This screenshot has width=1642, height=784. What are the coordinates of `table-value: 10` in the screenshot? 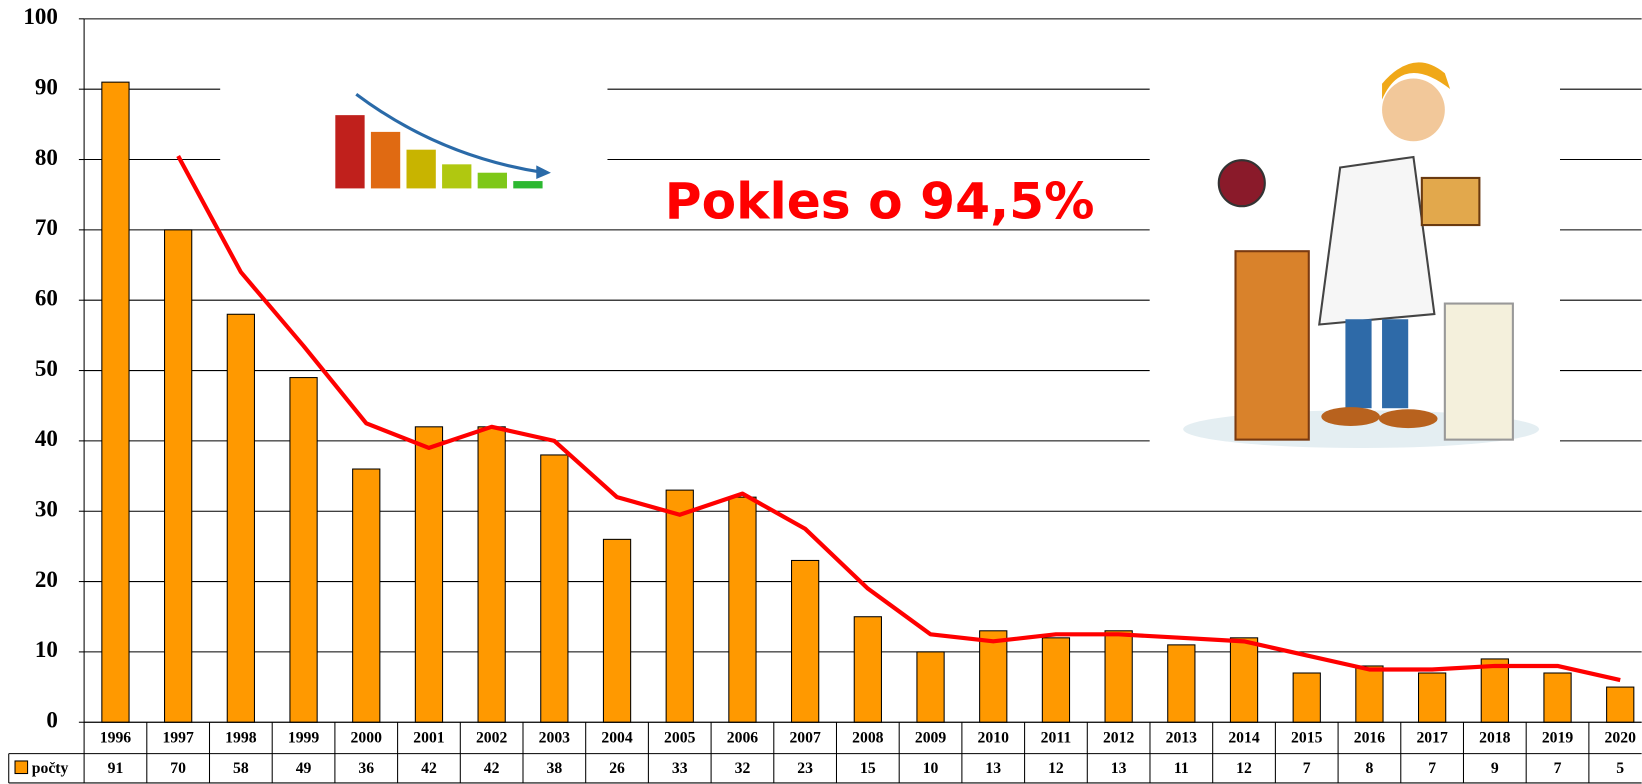 It's located at (931, 768).